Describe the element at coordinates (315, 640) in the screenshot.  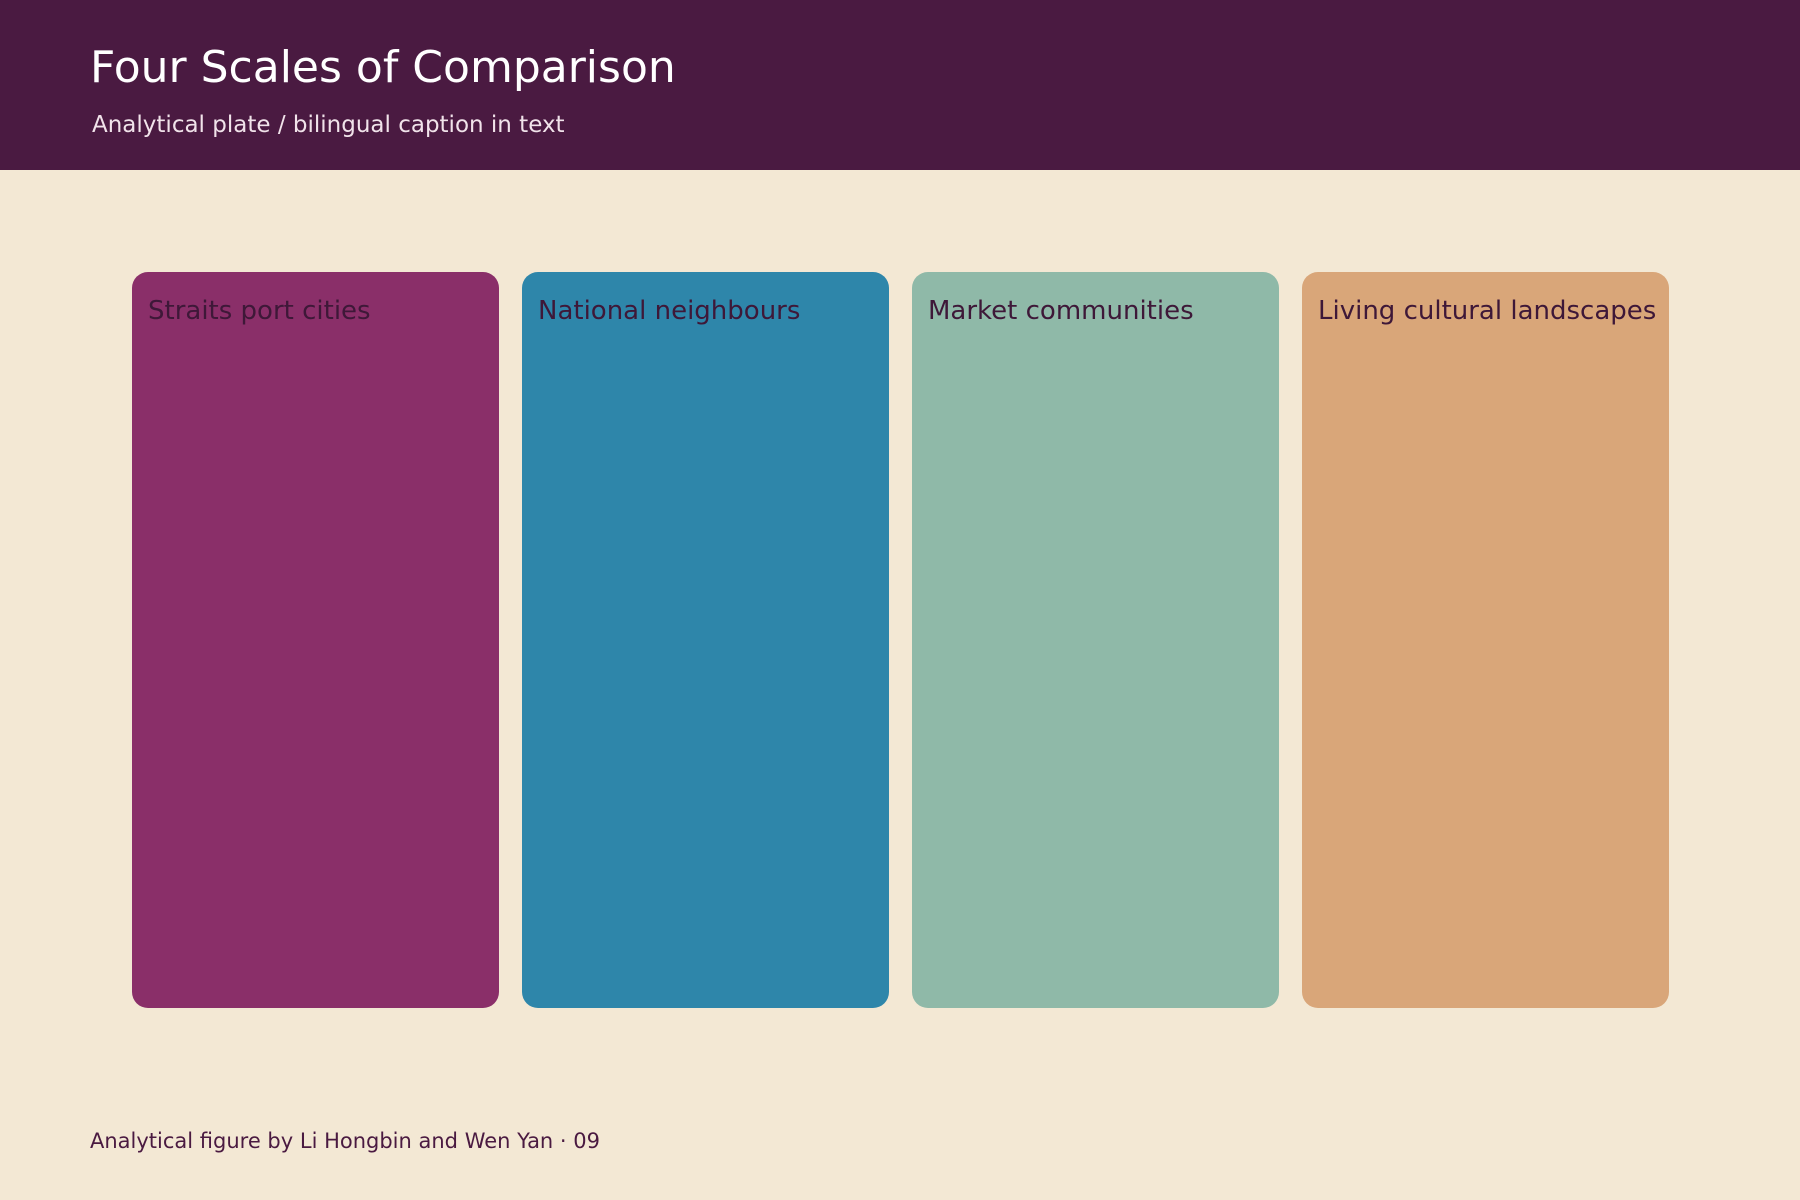
I see `card-straits-port-cities: Straits port cities` at that location.